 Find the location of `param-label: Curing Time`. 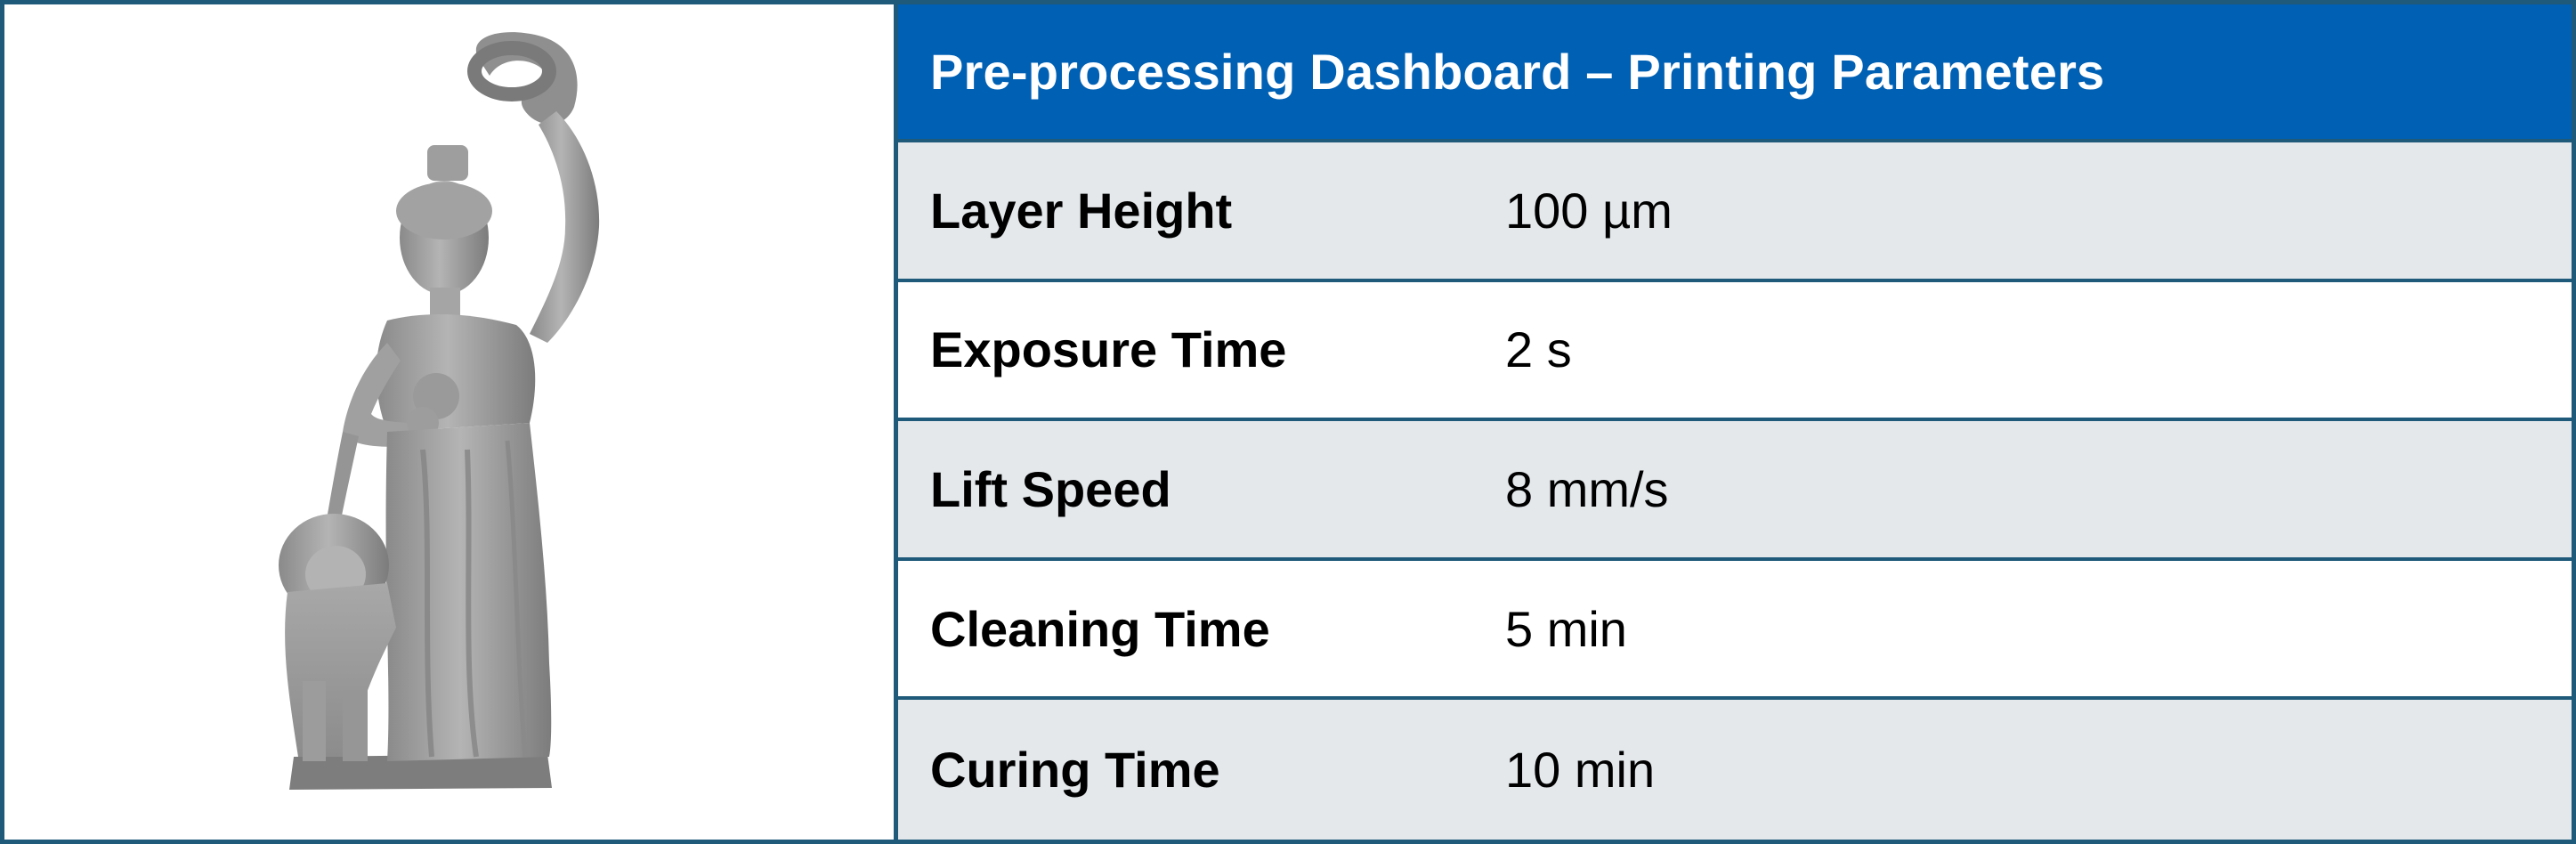

param-label: Curing Time is located at coordinates (1075, 770).